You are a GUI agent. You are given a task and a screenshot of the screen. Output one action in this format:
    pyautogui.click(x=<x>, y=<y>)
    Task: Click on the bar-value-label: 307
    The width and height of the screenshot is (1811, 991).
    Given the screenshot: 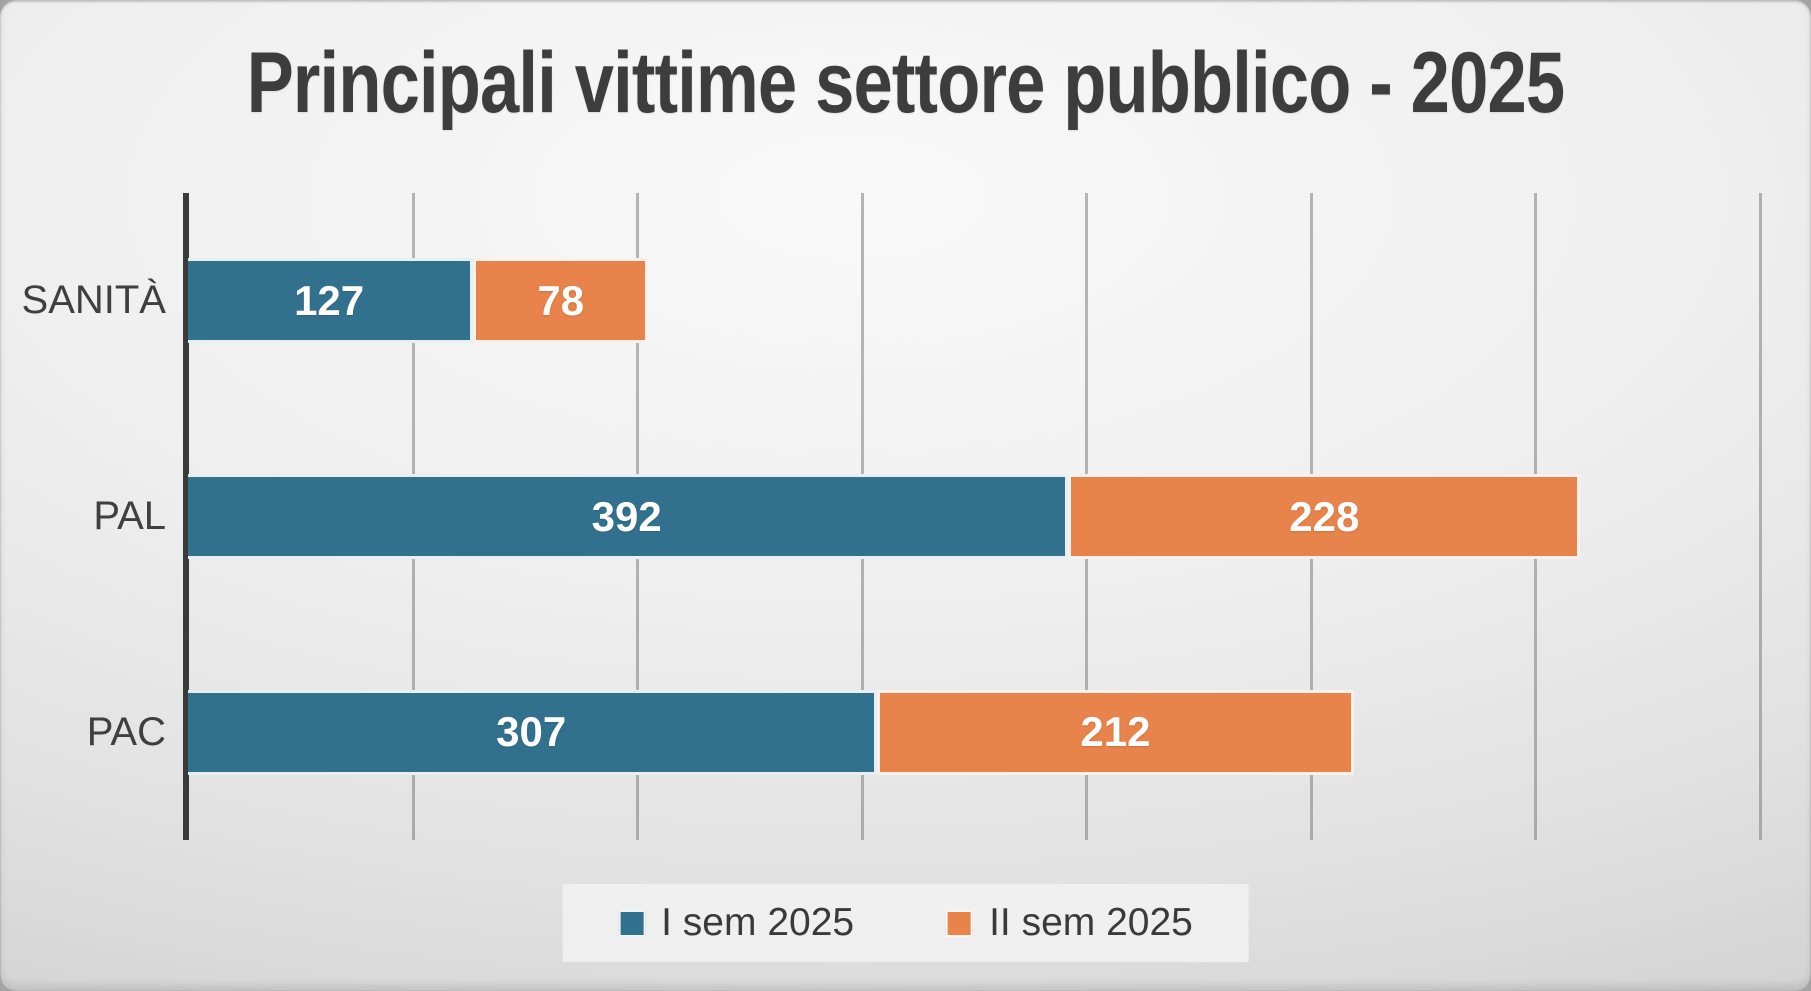 What is the action you would take?
    pyautogui.click(x=531, y=732)
    